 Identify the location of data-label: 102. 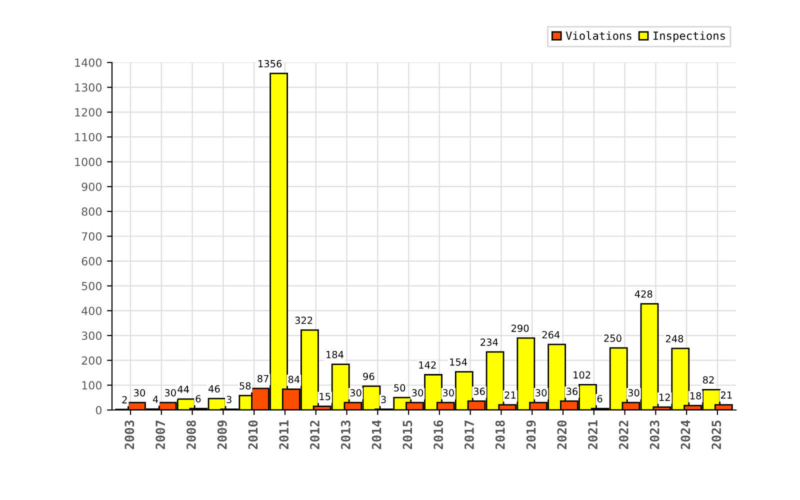
(582, 375).